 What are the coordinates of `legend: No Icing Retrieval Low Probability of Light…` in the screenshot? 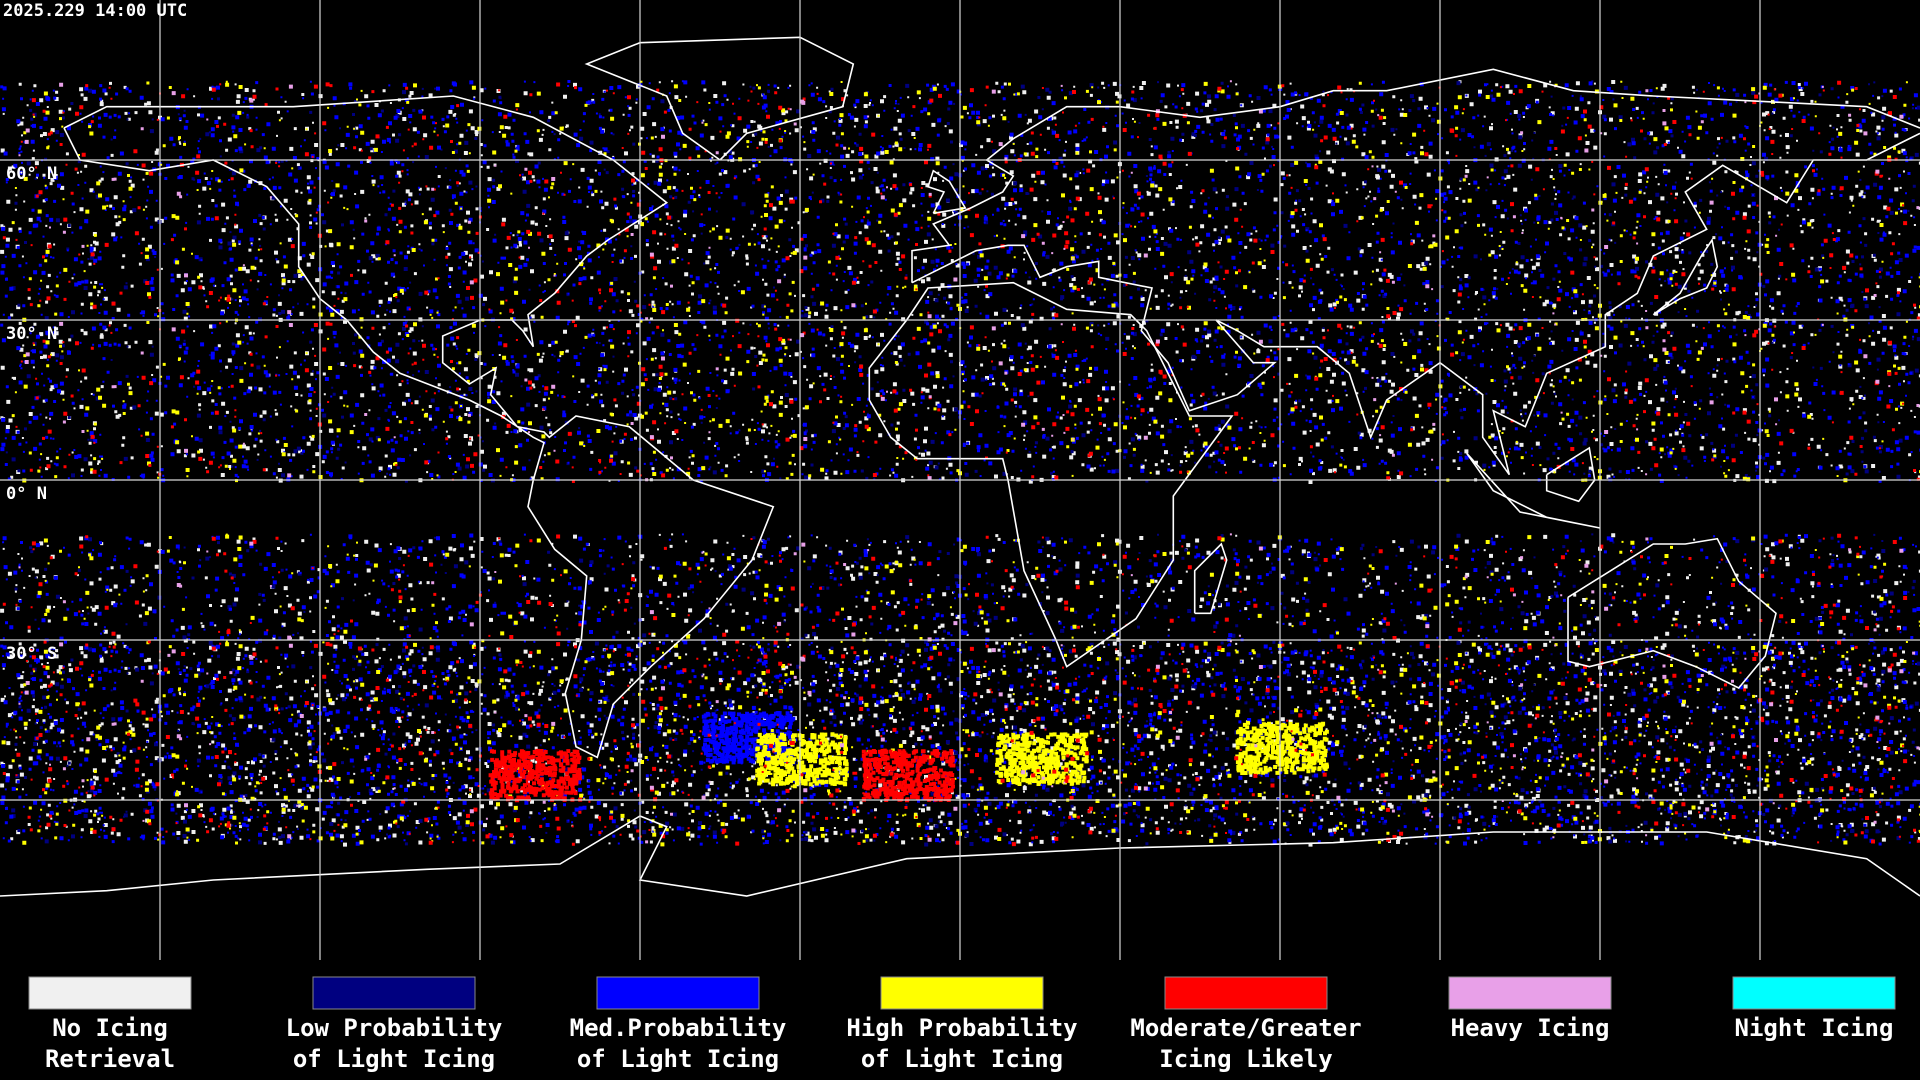 It's located at (962, 1024).